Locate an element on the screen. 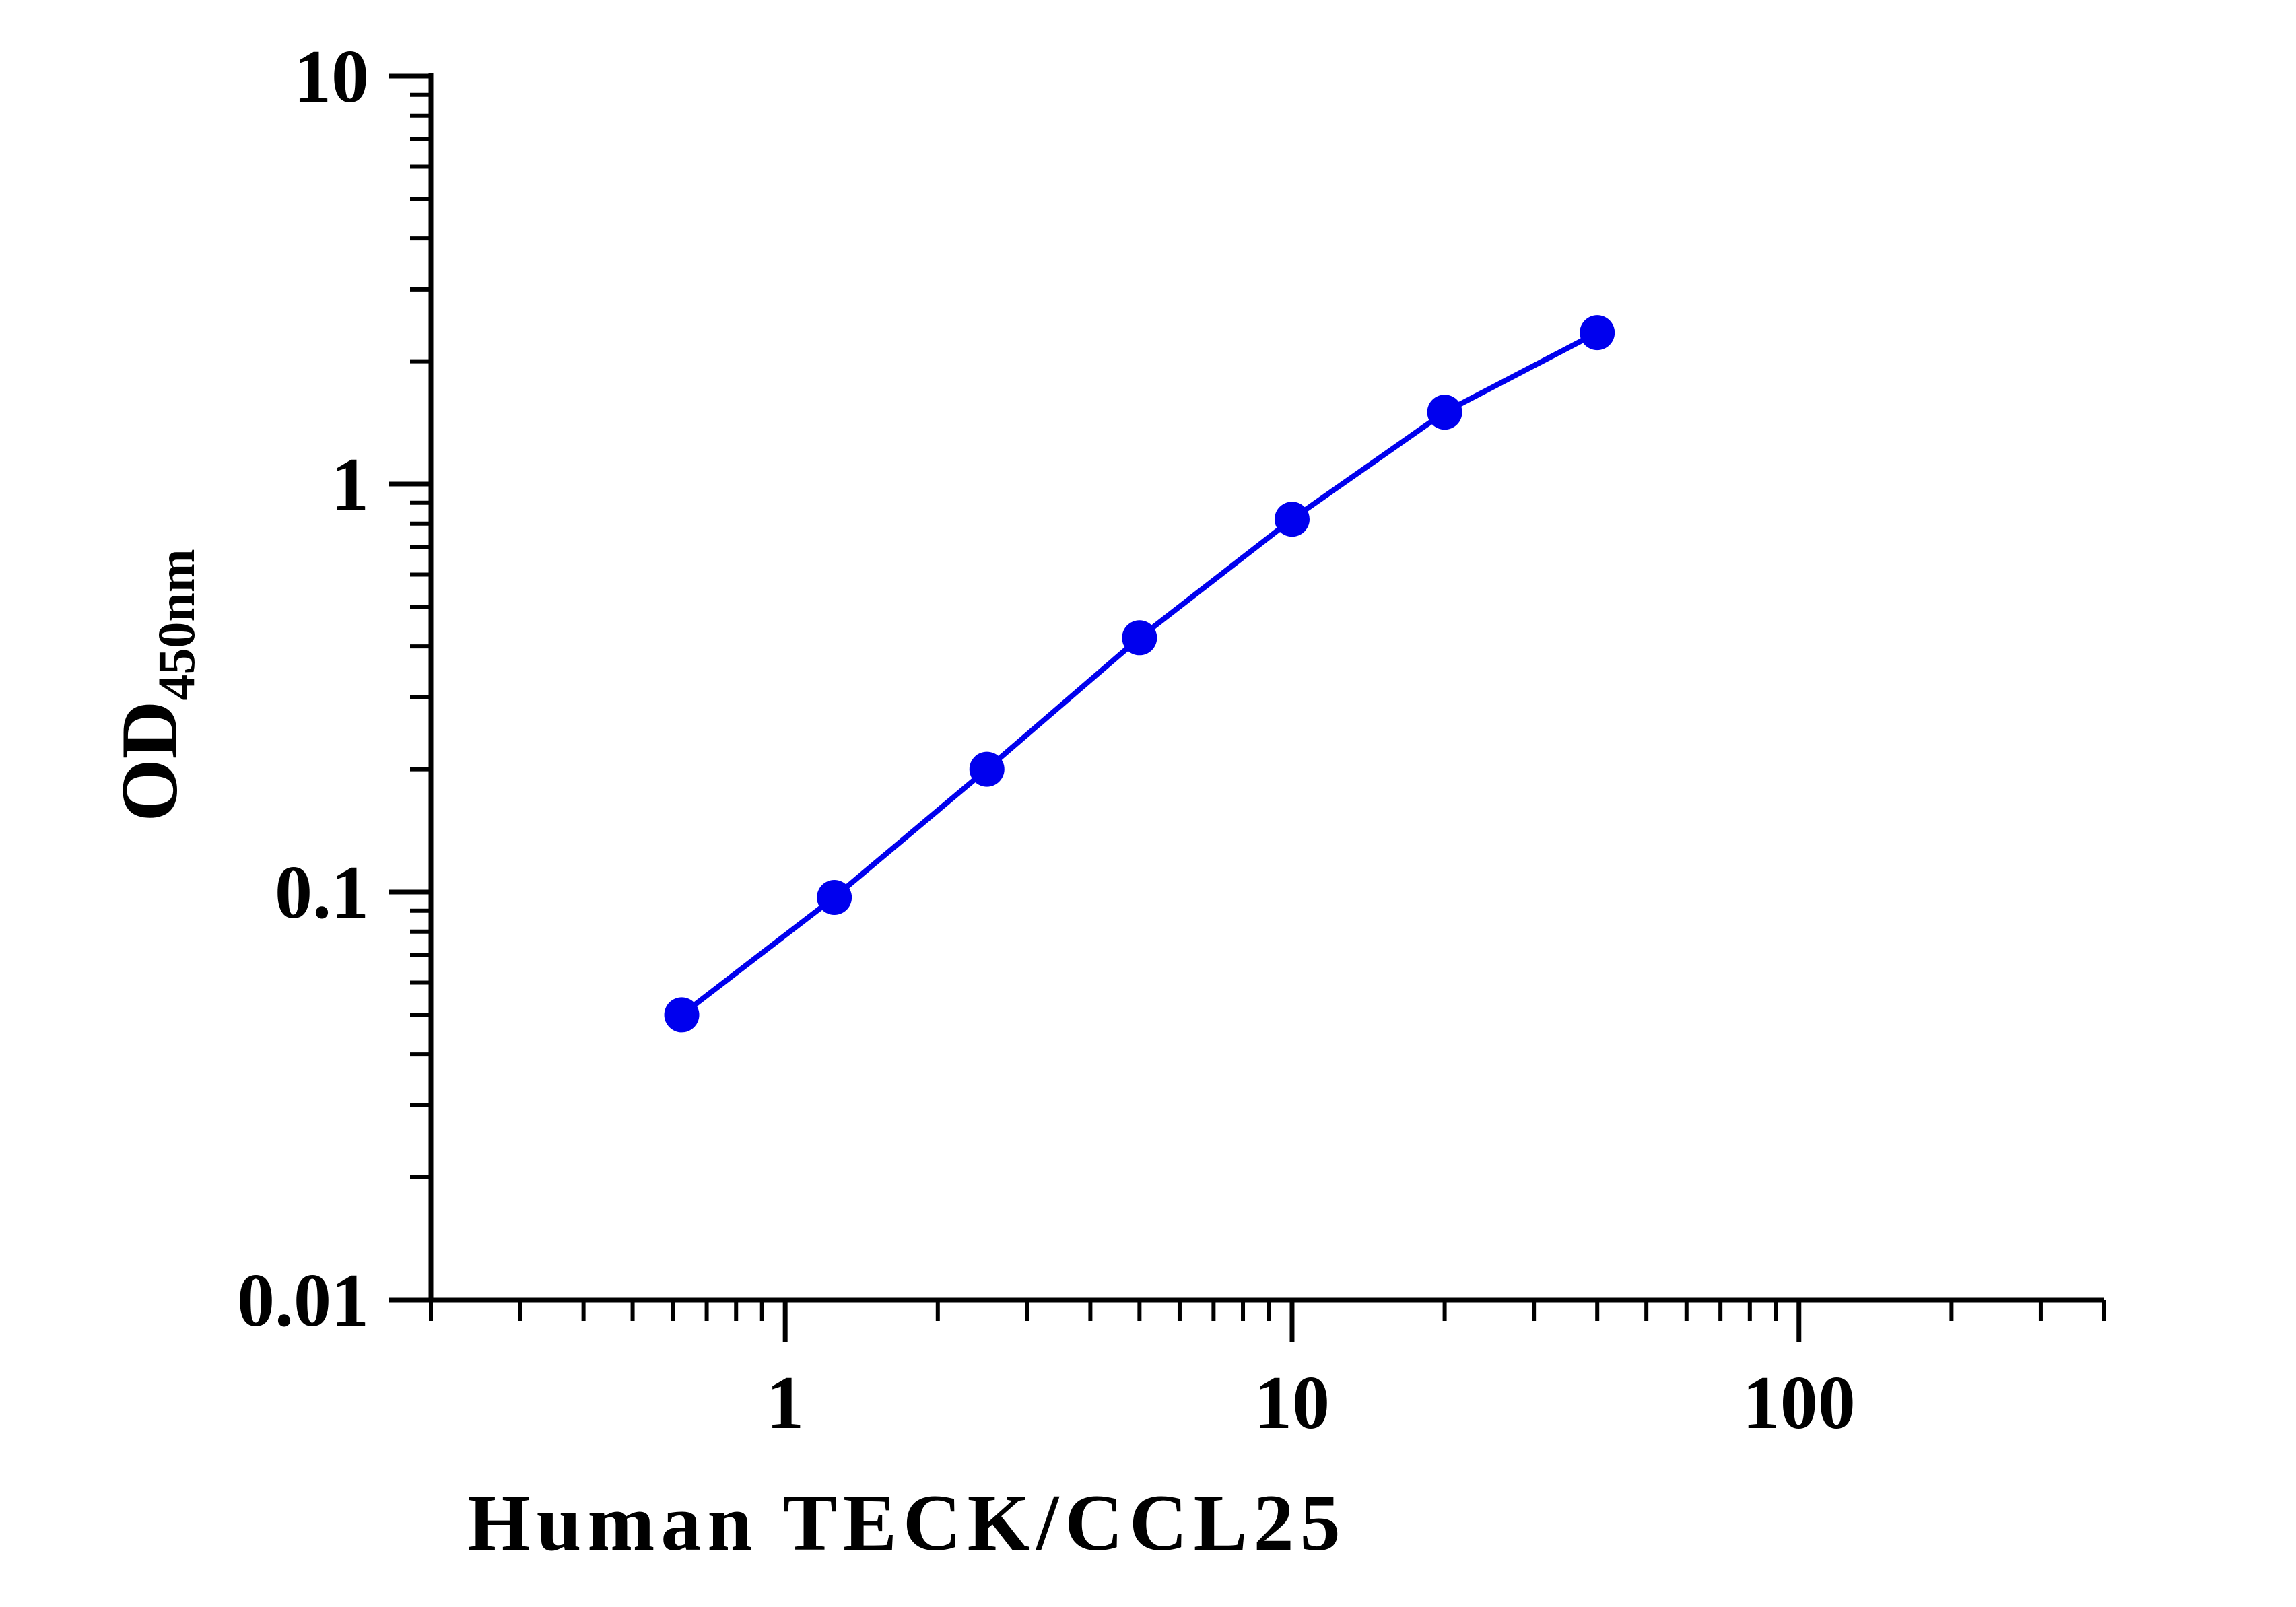 The width and height of the screenshot is (2296, 1607). x-axis-title: Human TECK/CCL25 is located at coordinates (907, 1522).